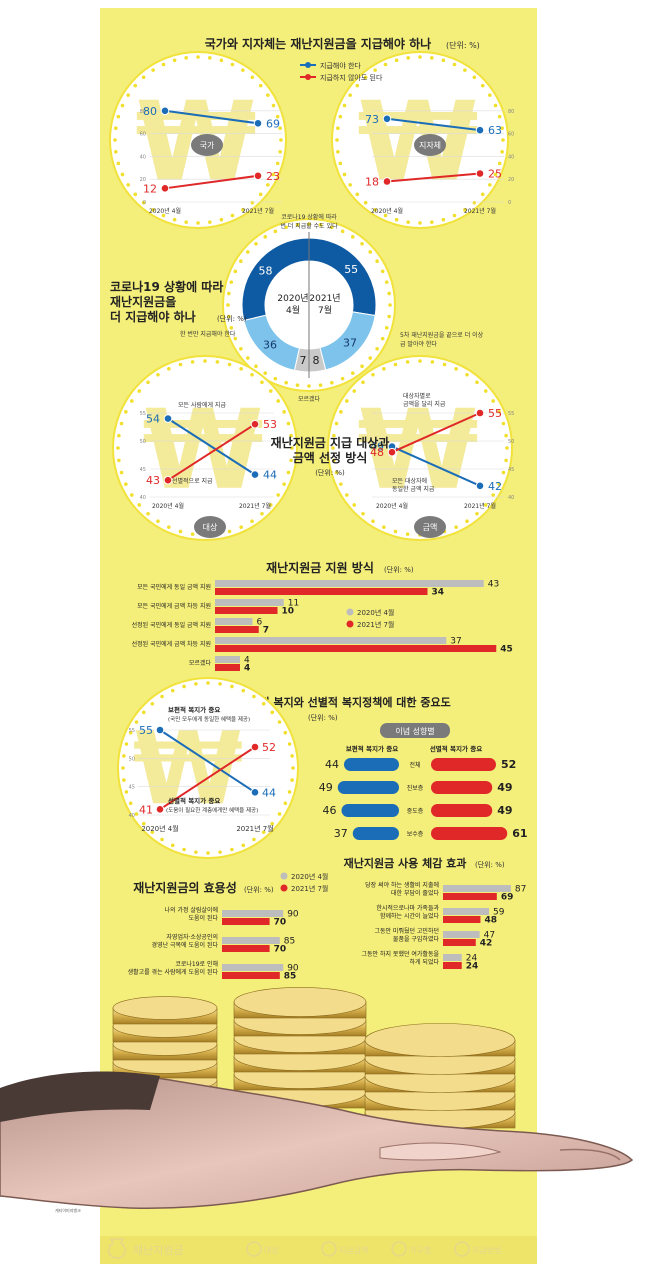 Image resolution: width=647 pixels, height=1264 pixels. Describe the element at coordinates (232, 318) in the screenshot. I see `svg-text: (단위: %)` at that location.